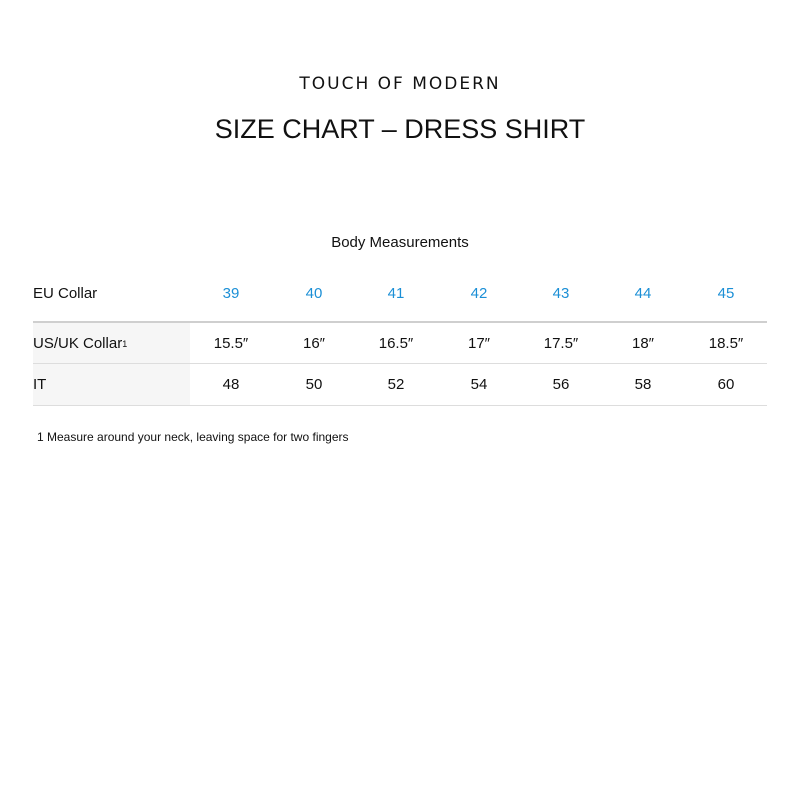  Describe the element at coordinates (400, 84) in the screenshot. I see `brand-logo: TOUCH OF MODERN` at that location.